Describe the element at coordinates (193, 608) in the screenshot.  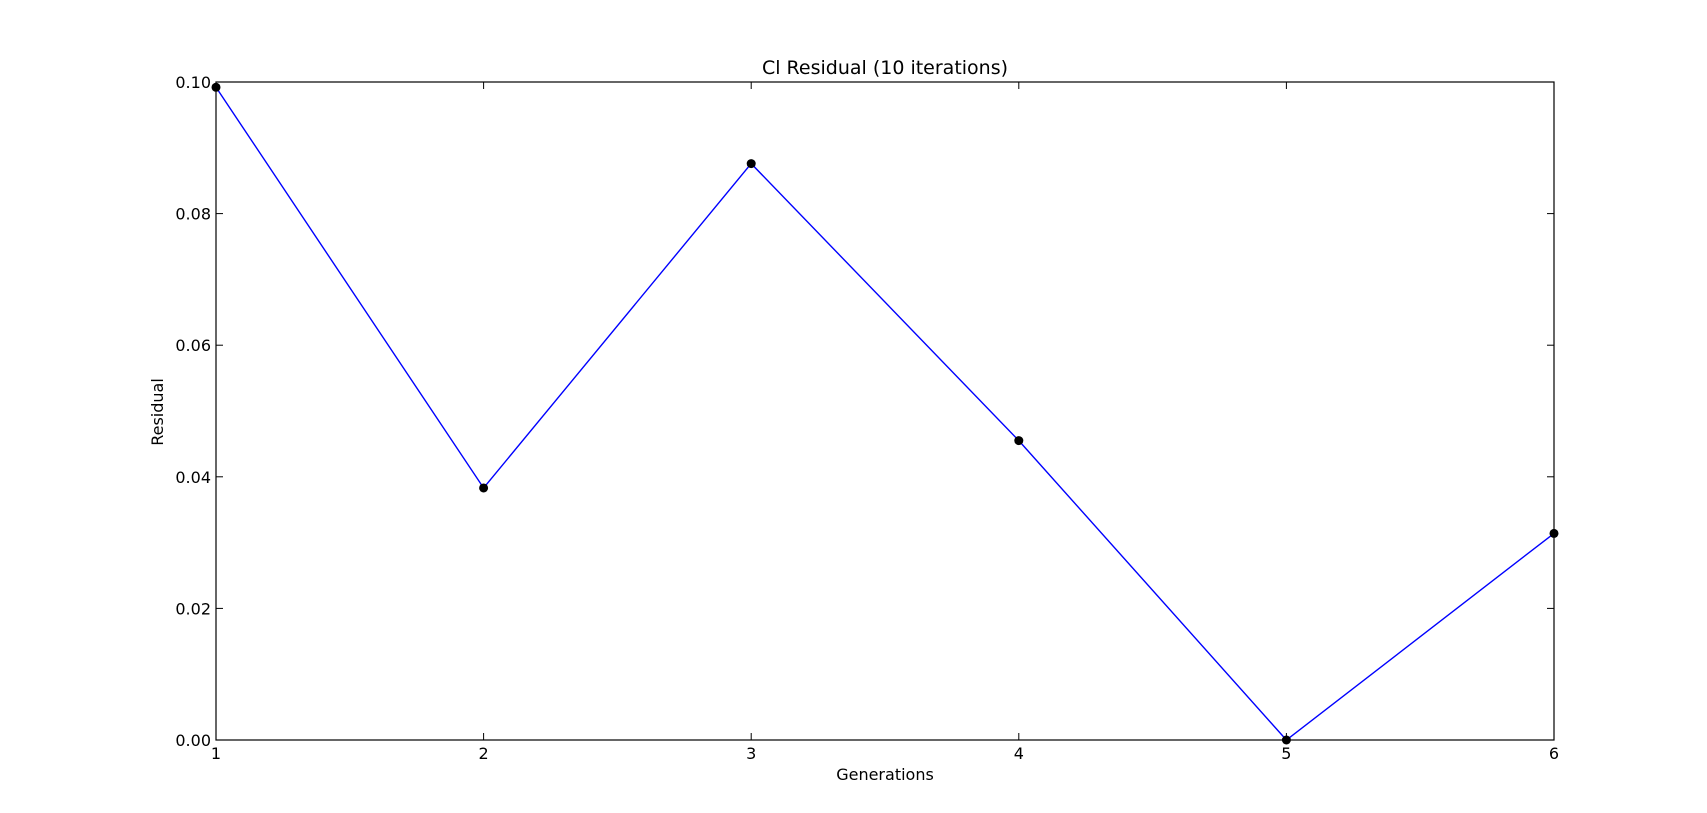
I see `y-tick-label: 0.02` at that location.